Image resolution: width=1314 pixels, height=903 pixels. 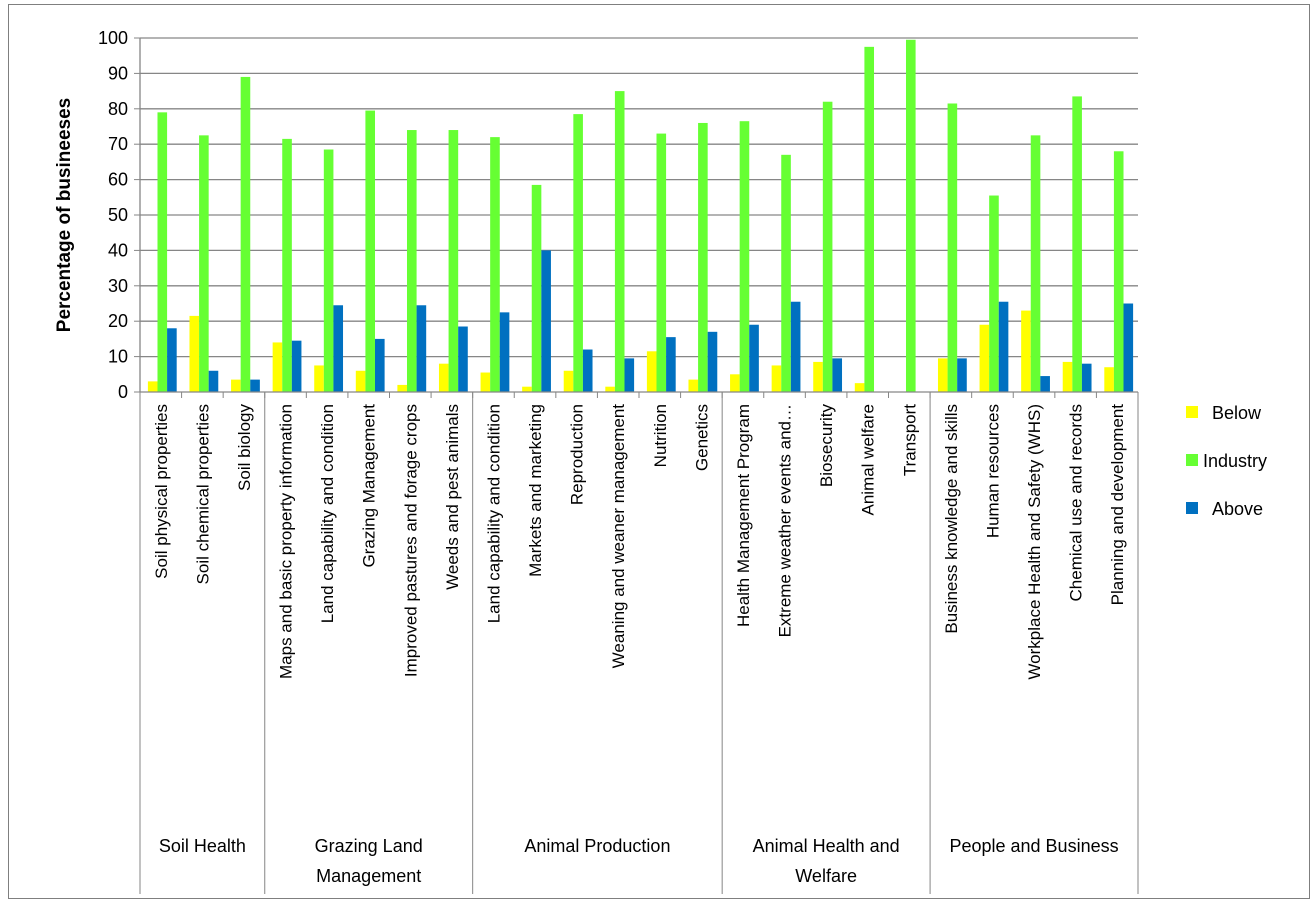 What do you see at coordinates (202, 846) in the screenshot?
I see `group-label: Soil Health` at bounding box center [202, 846].